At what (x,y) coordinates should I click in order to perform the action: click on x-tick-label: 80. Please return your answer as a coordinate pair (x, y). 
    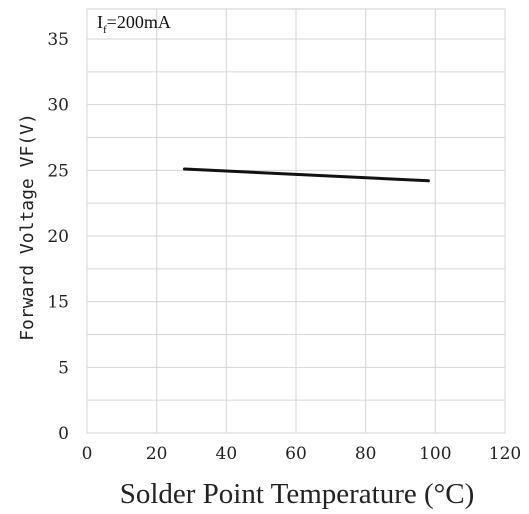
    Looking at the image, I should click on (366, 454).